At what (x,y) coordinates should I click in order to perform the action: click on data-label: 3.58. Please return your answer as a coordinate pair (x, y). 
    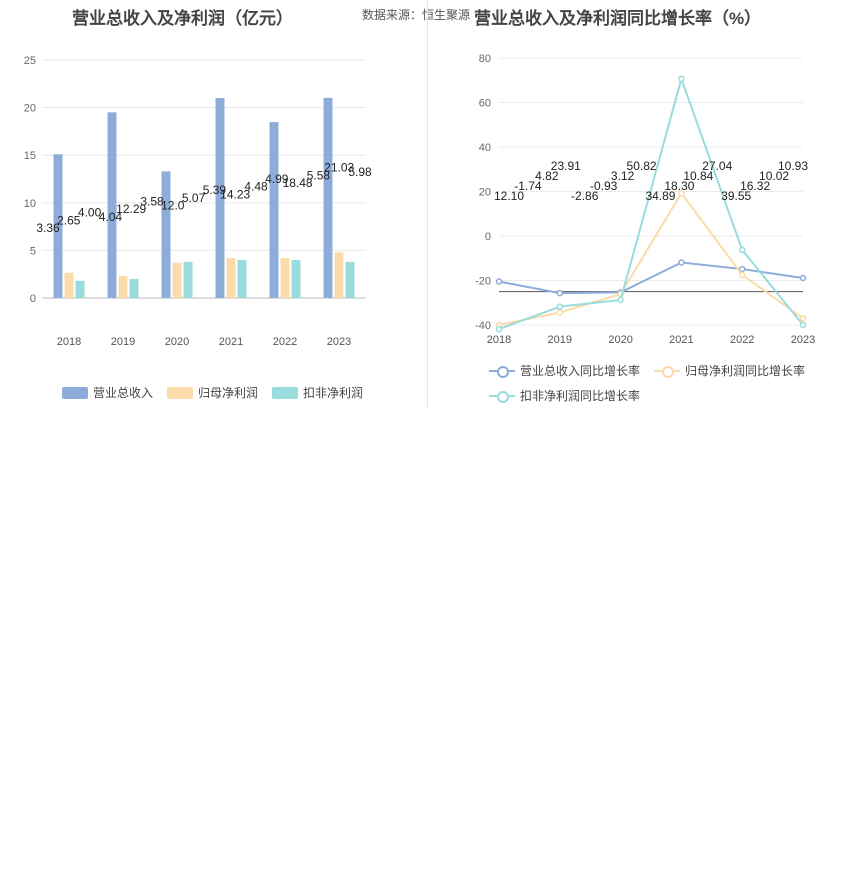
    Looking at the image, I should click on (152, 201).